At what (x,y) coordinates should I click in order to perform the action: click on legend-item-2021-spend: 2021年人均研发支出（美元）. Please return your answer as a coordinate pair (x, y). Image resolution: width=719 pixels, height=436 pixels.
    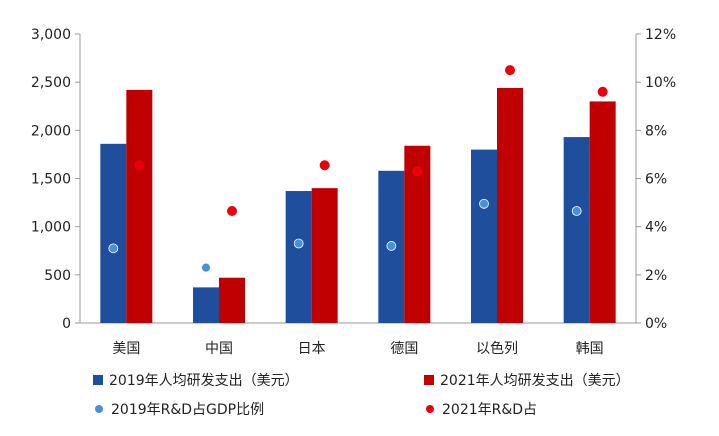
    Looking at the image, I should click on (527, 380).